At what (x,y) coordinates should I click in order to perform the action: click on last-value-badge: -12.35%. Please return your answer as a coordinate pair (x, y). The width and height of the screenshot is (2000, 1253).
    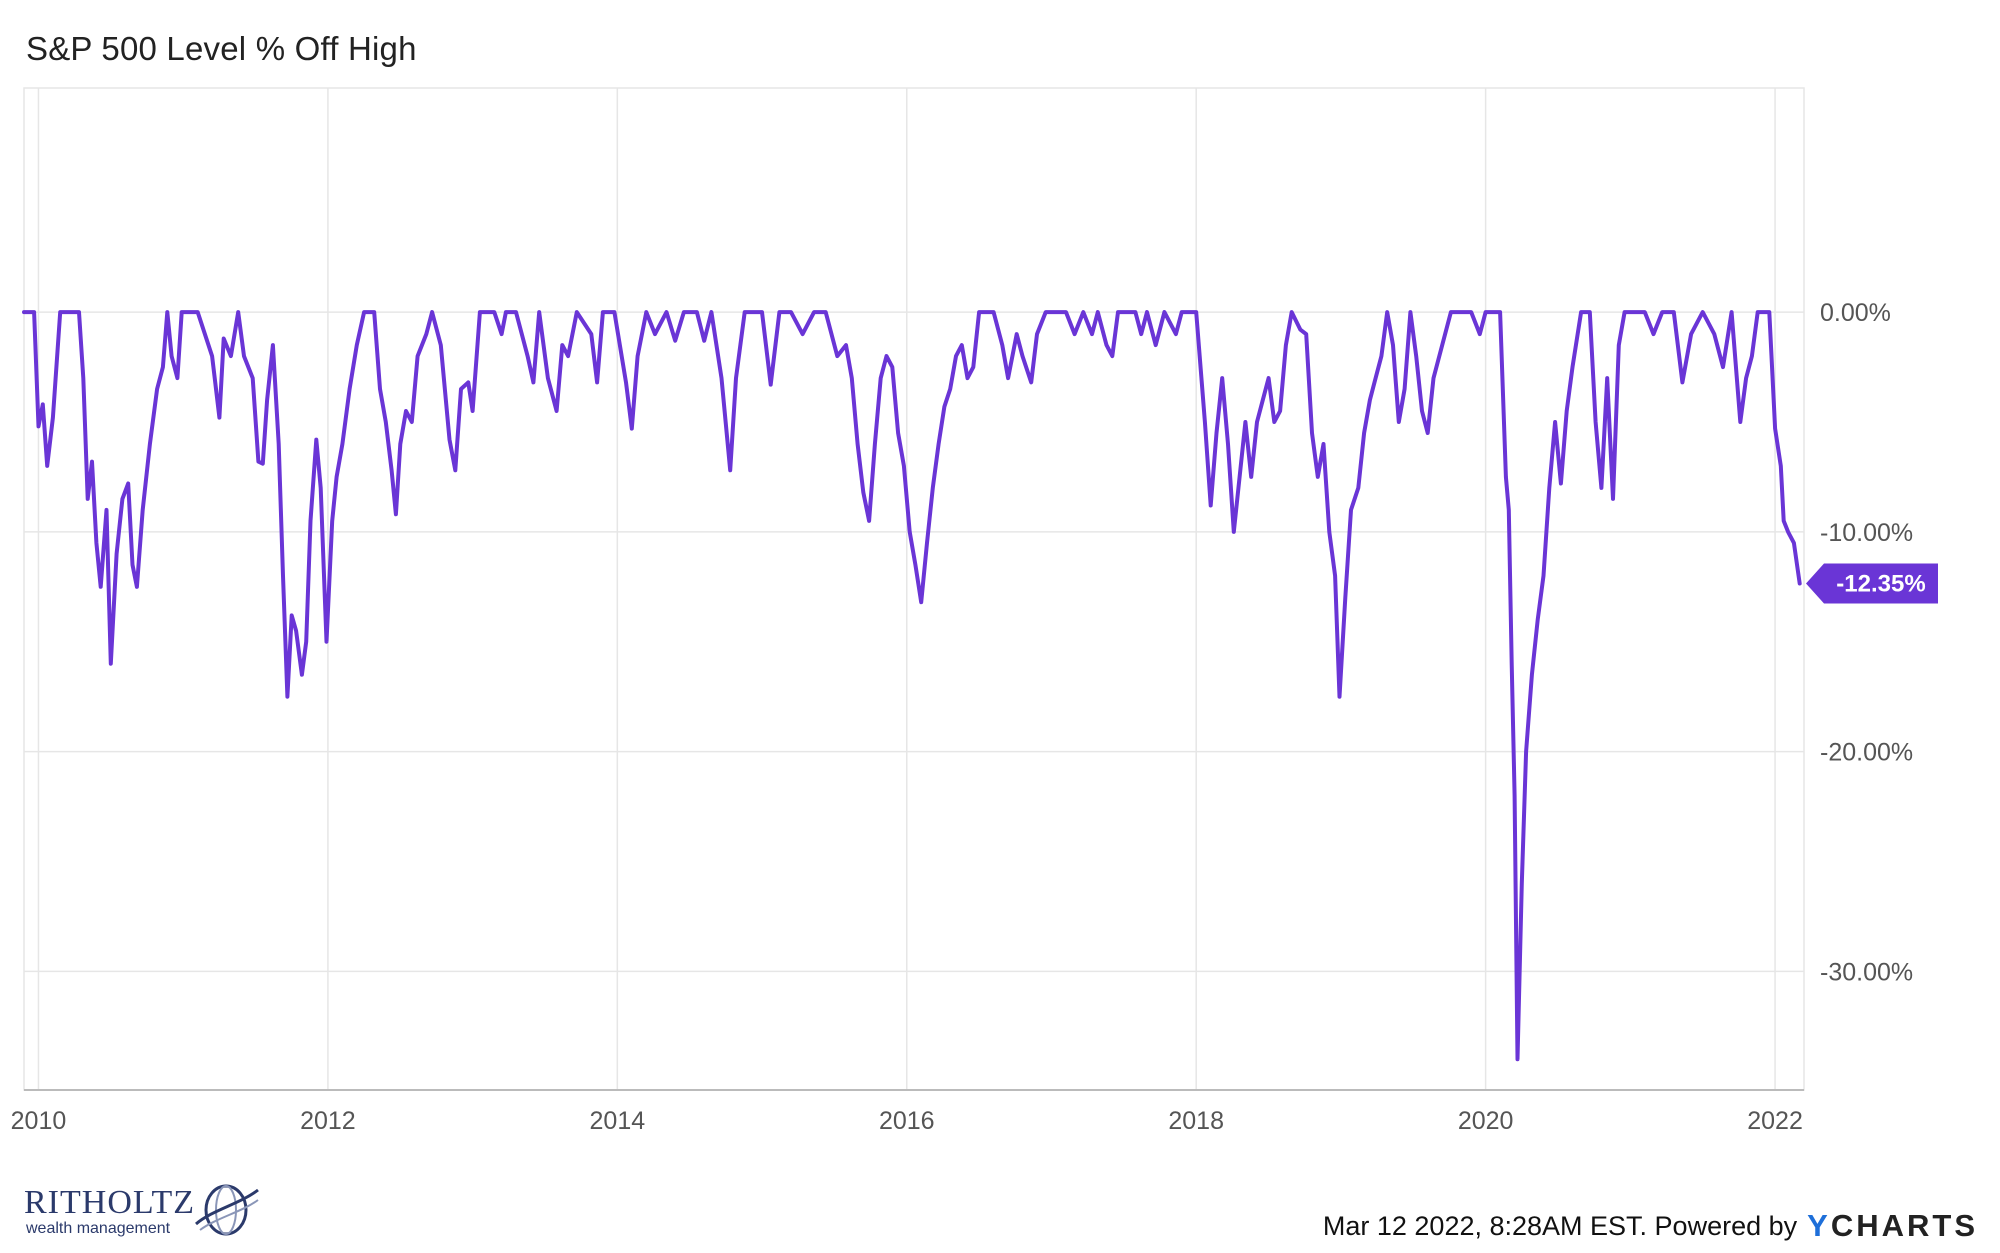
    Looking at the image, I should click on (1872, 583).